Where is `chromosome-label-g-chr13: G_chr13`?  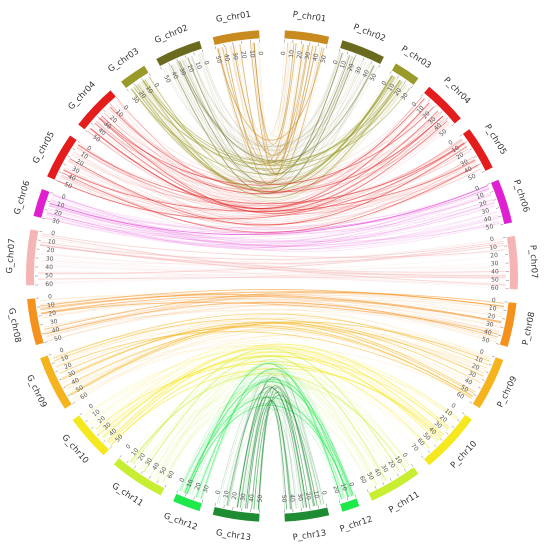
chromosome-label-g-chr13: G_chr13 is located at coordinates (233, 535).